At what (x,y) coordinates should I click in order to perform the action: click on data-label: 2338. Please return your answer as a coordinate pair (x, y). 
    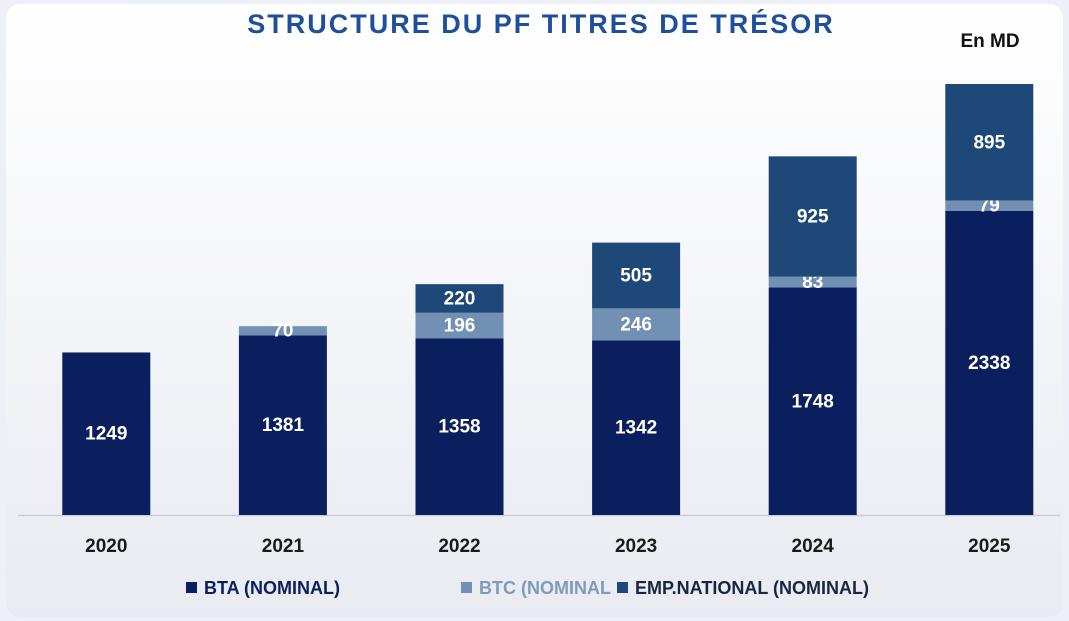
    Looking at the image, I should click on (989, 363).